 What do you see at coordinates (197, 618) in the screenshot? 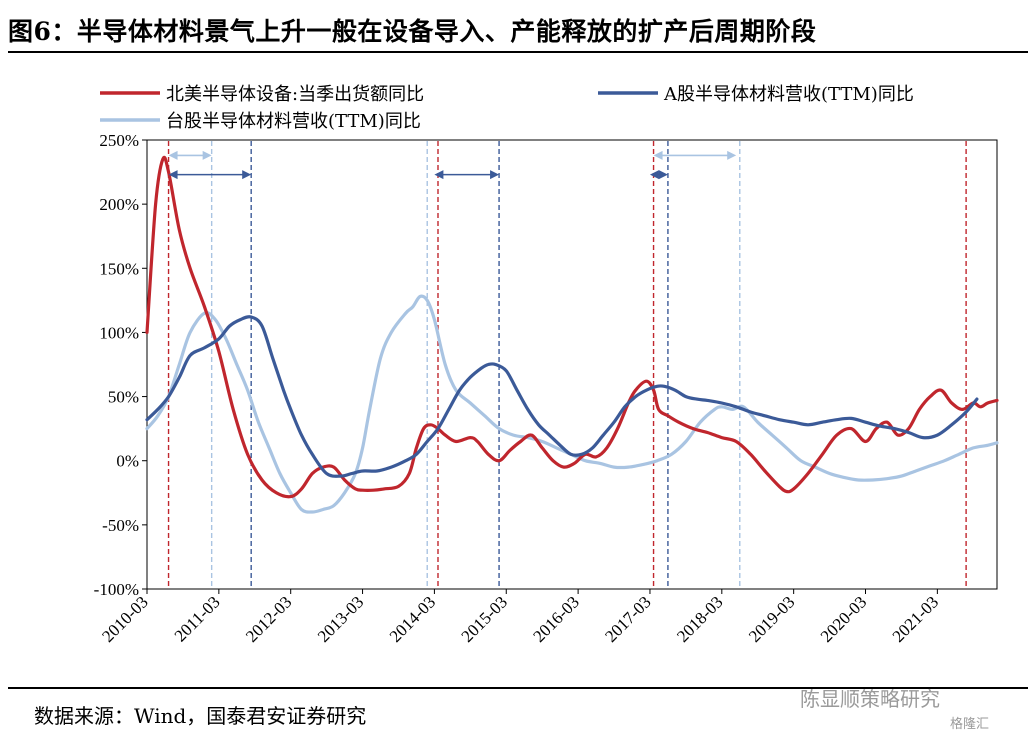
I see `x-tick-label: 2011-03` at bounding box center [197, 618].